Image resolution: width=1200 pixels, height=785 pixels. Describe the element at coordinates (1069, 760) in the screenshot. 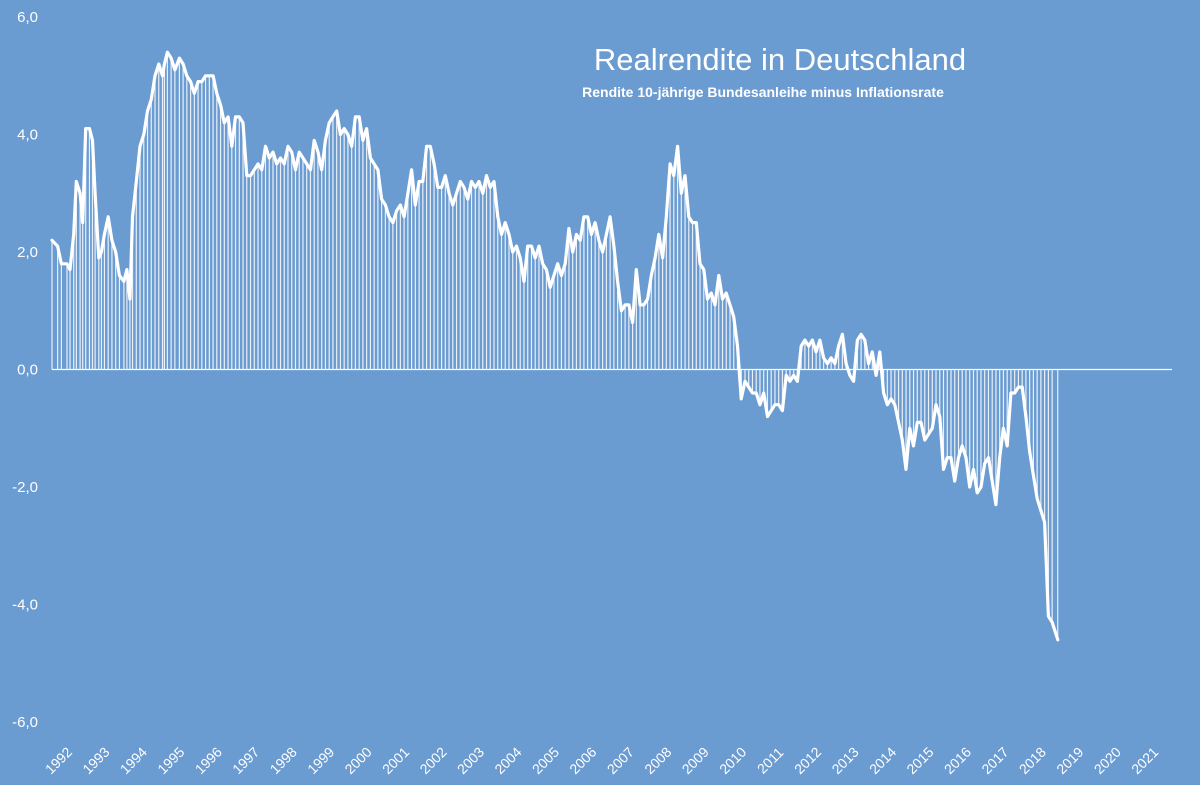

I see `x-tick-label: 2019` at that location.